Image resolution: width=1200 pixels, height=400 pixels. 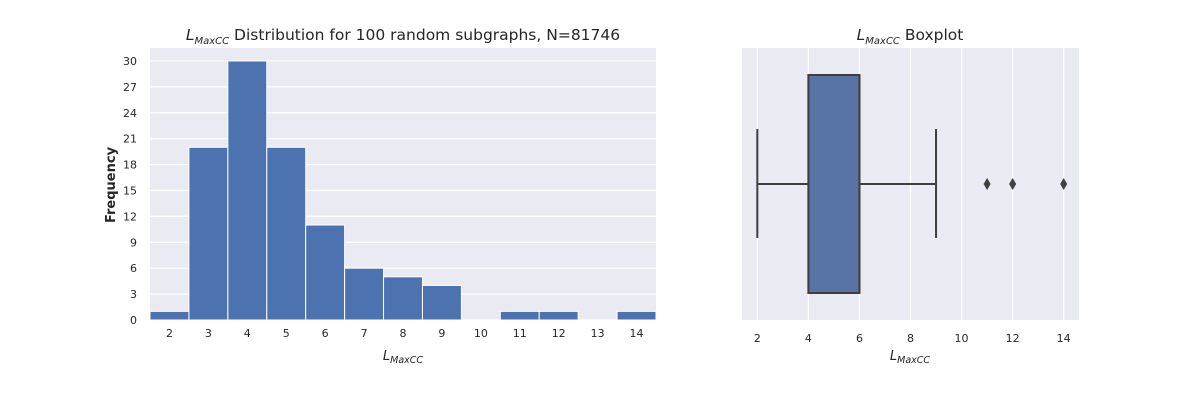 I want to click on boxplot-title-subscript: MaxCC, so click(x=882, y=41).